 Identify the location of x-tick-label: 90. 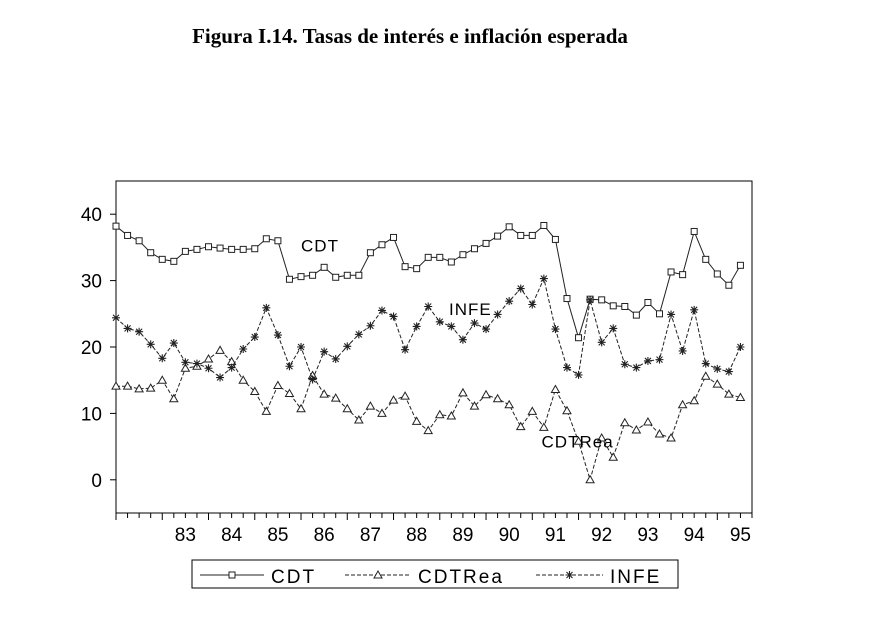
(509, 535).